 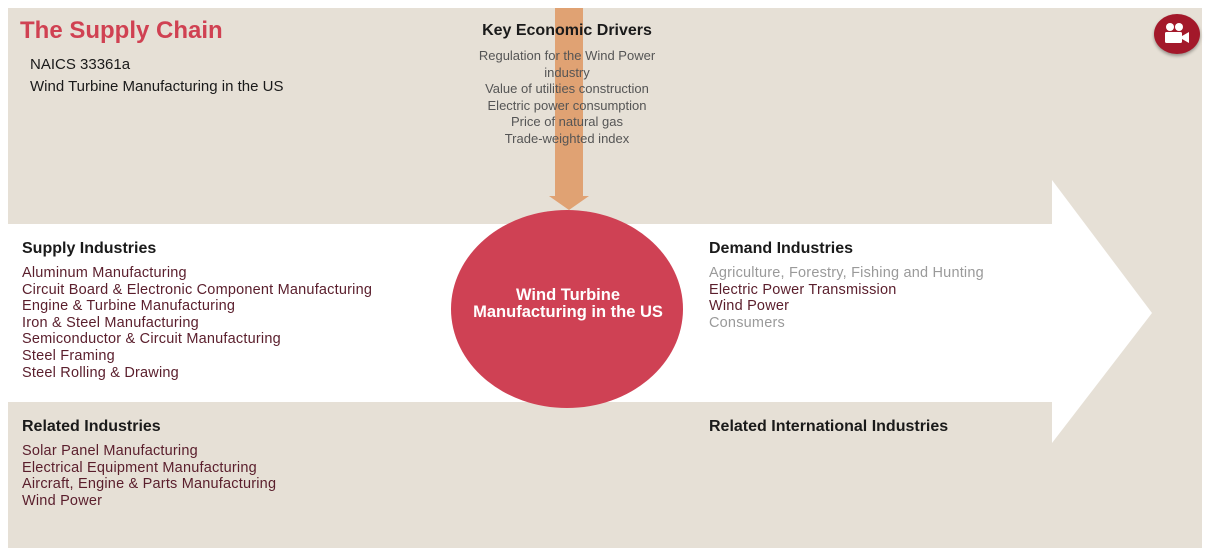 I want to click on supply-industry-item: Semiconductor & Circuit Manufacturing, so click(x=151, y=339).